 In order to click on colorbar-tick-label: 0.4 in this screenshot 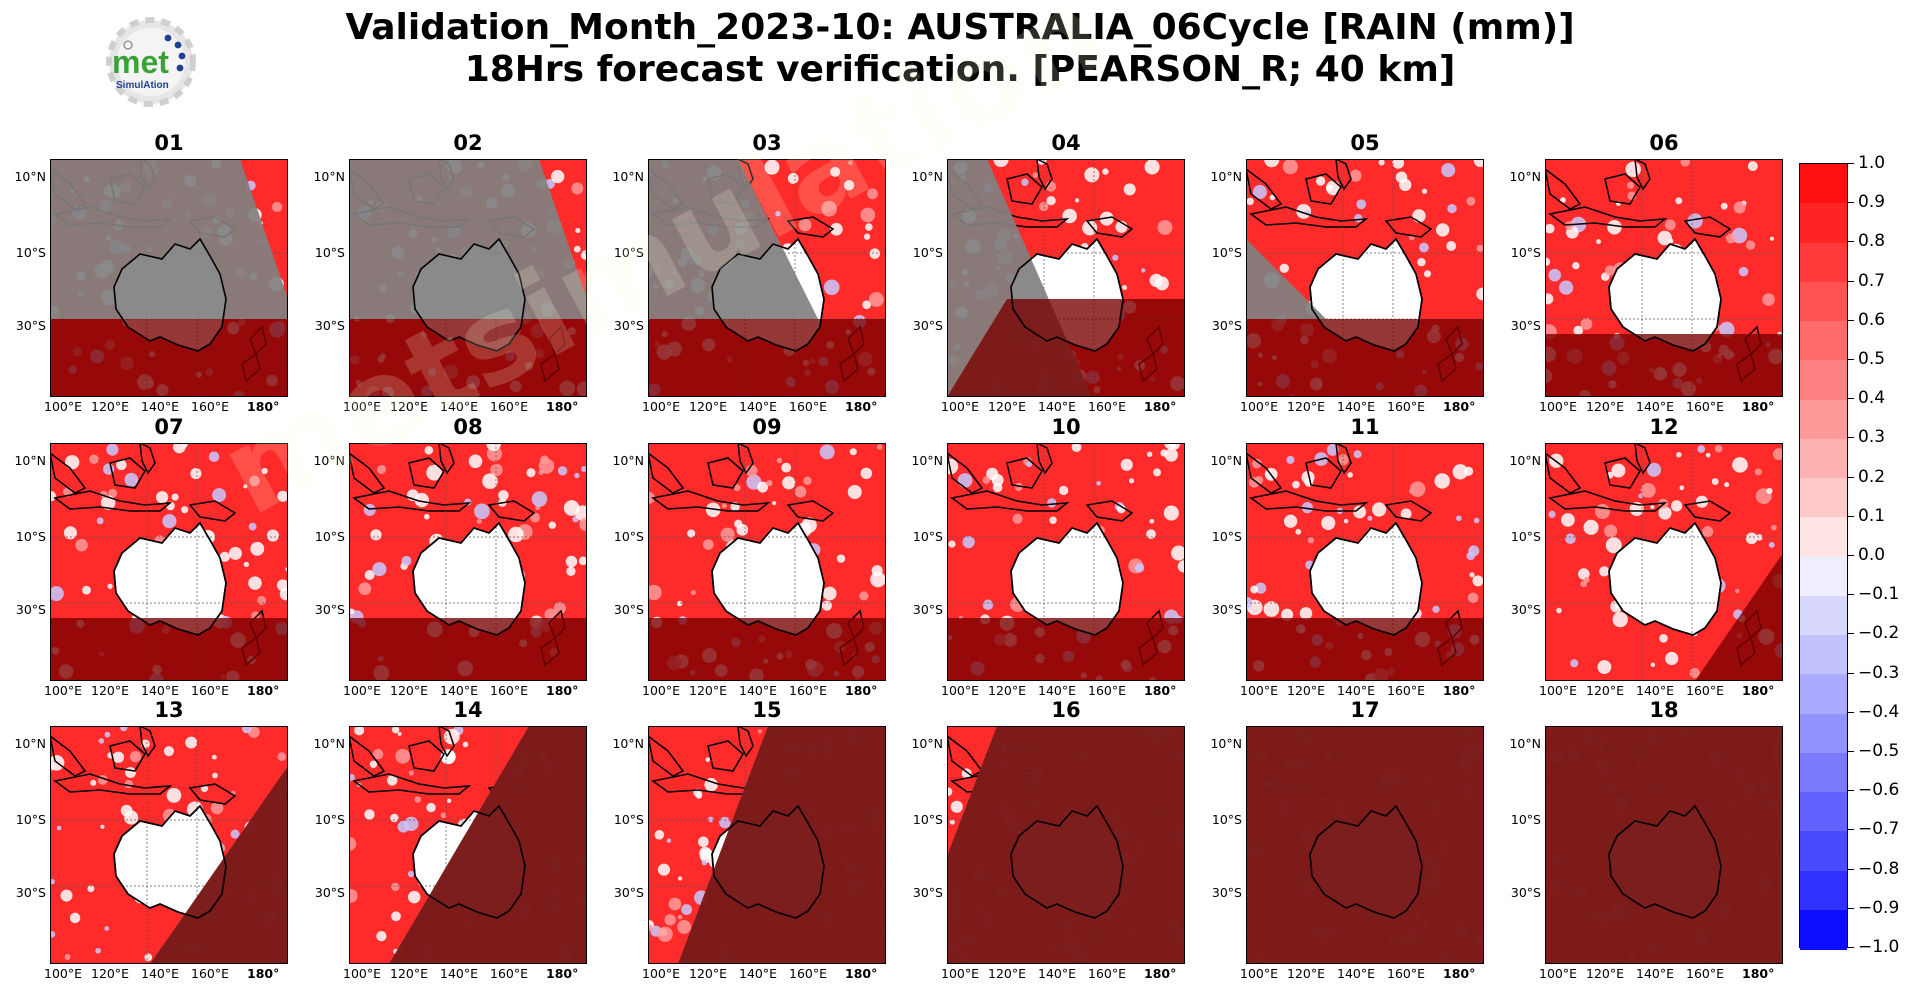, I will do `click(1872, 398)`.